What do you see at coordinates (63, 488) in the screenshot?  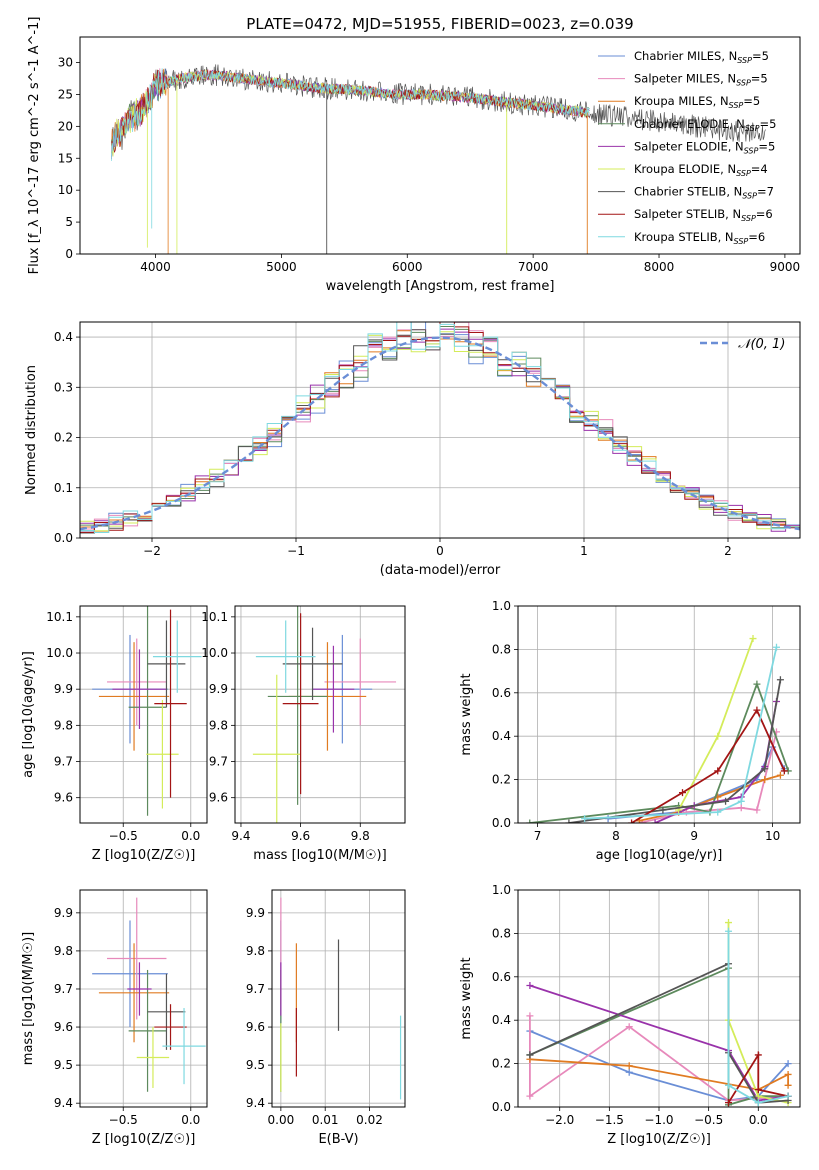 I see `y-tick-label: 0.1` at bounding box center [63, 488].